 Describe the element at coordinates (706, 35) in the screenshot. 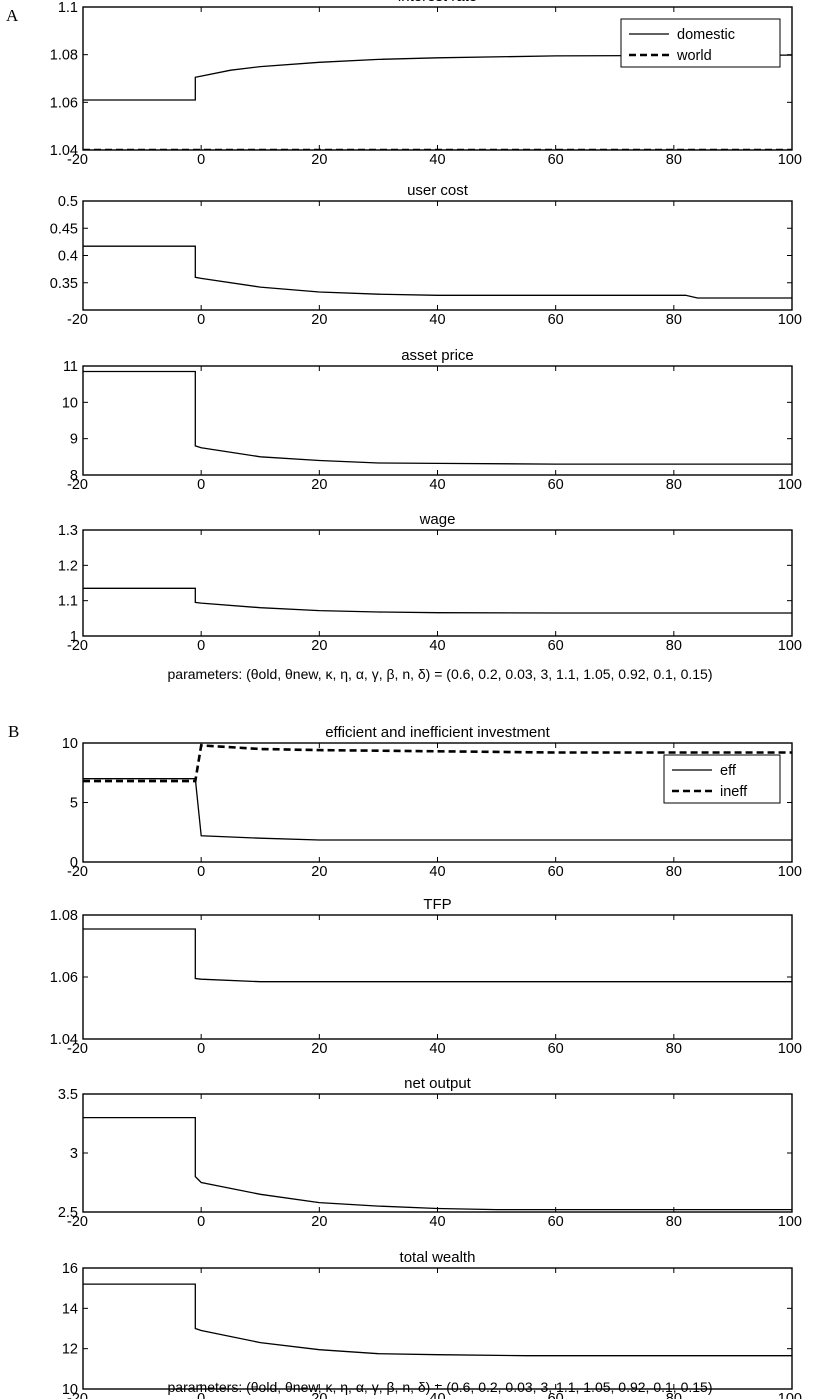

I see `legend-label-domestic: domestic` at that location.